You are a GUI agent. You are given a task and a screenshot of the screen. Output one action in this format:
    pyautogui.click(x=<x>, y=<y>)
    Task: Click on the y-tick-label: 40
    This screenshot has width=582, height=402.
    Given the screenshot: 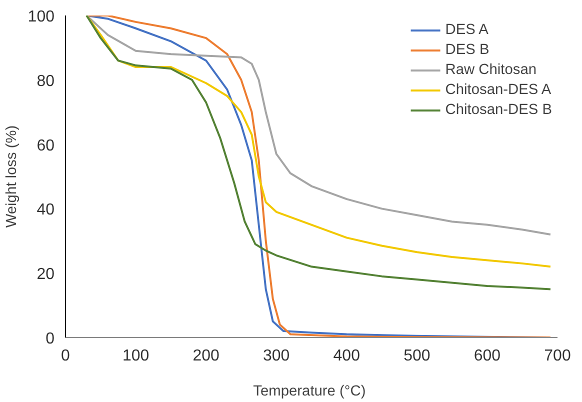 What is the action you would take?
    pyautogui.click(x=45, y=210)
    